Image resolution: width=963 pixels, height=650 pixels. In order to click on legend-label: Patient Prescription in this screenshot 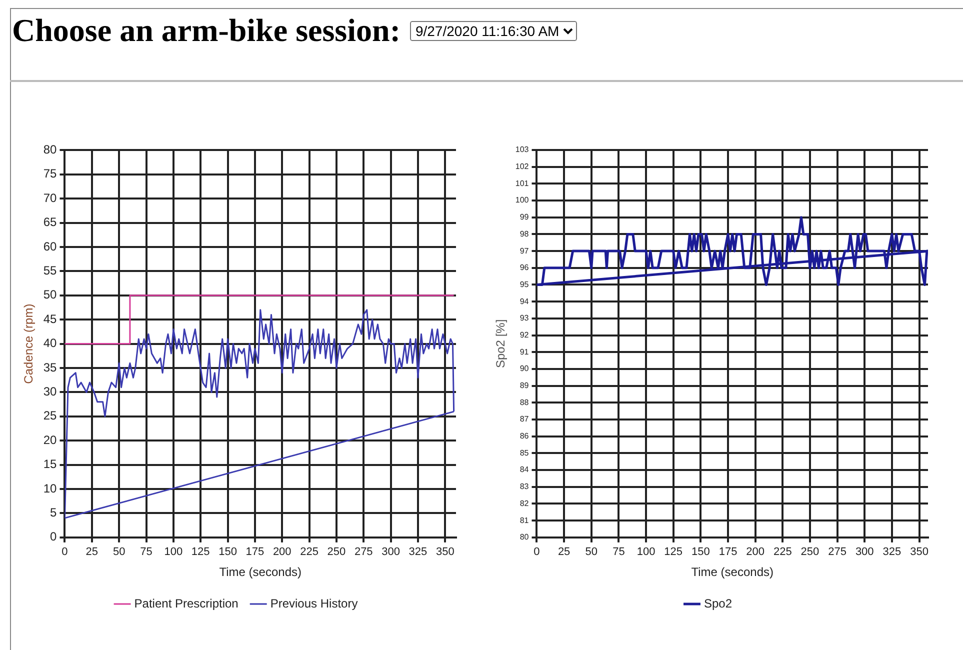, I will do `click(186, 603)`.